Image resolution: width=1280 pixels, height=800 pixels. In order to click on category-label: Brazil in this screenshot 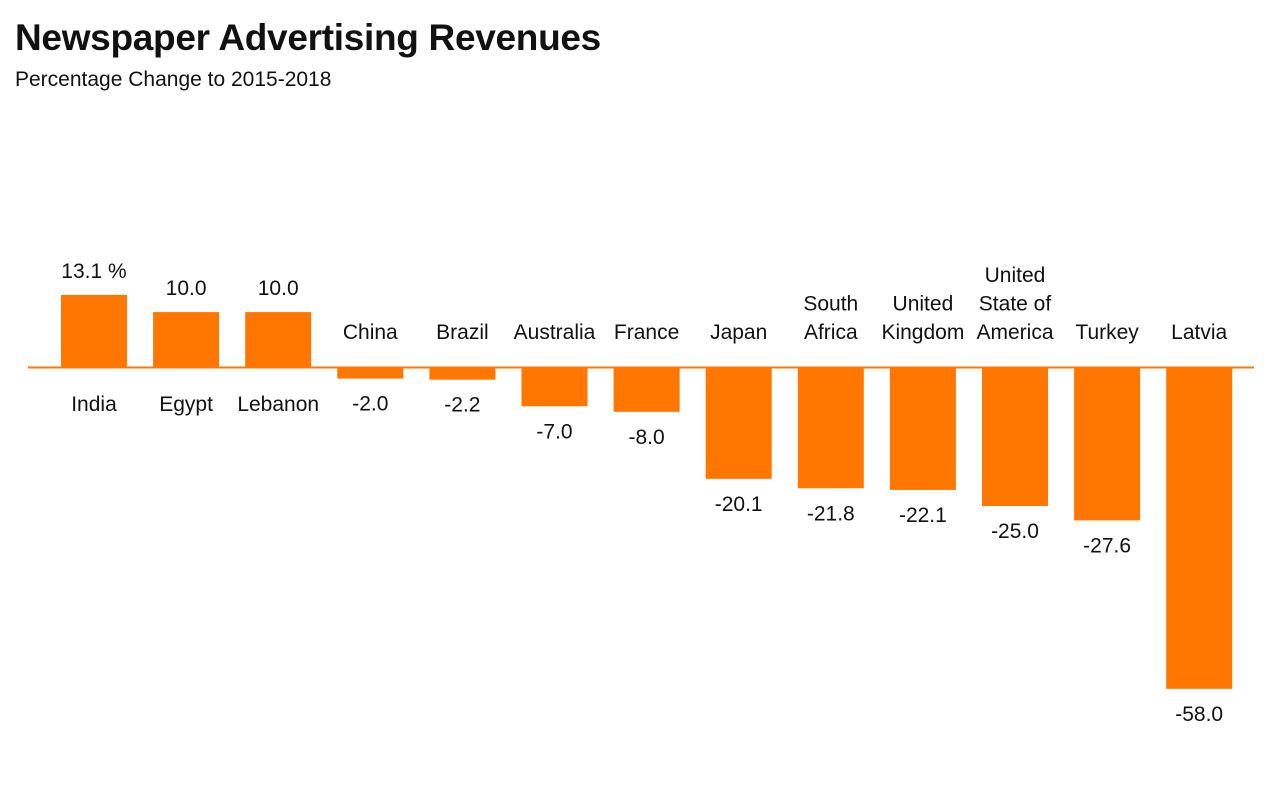, I will do `click(462, 332)`.